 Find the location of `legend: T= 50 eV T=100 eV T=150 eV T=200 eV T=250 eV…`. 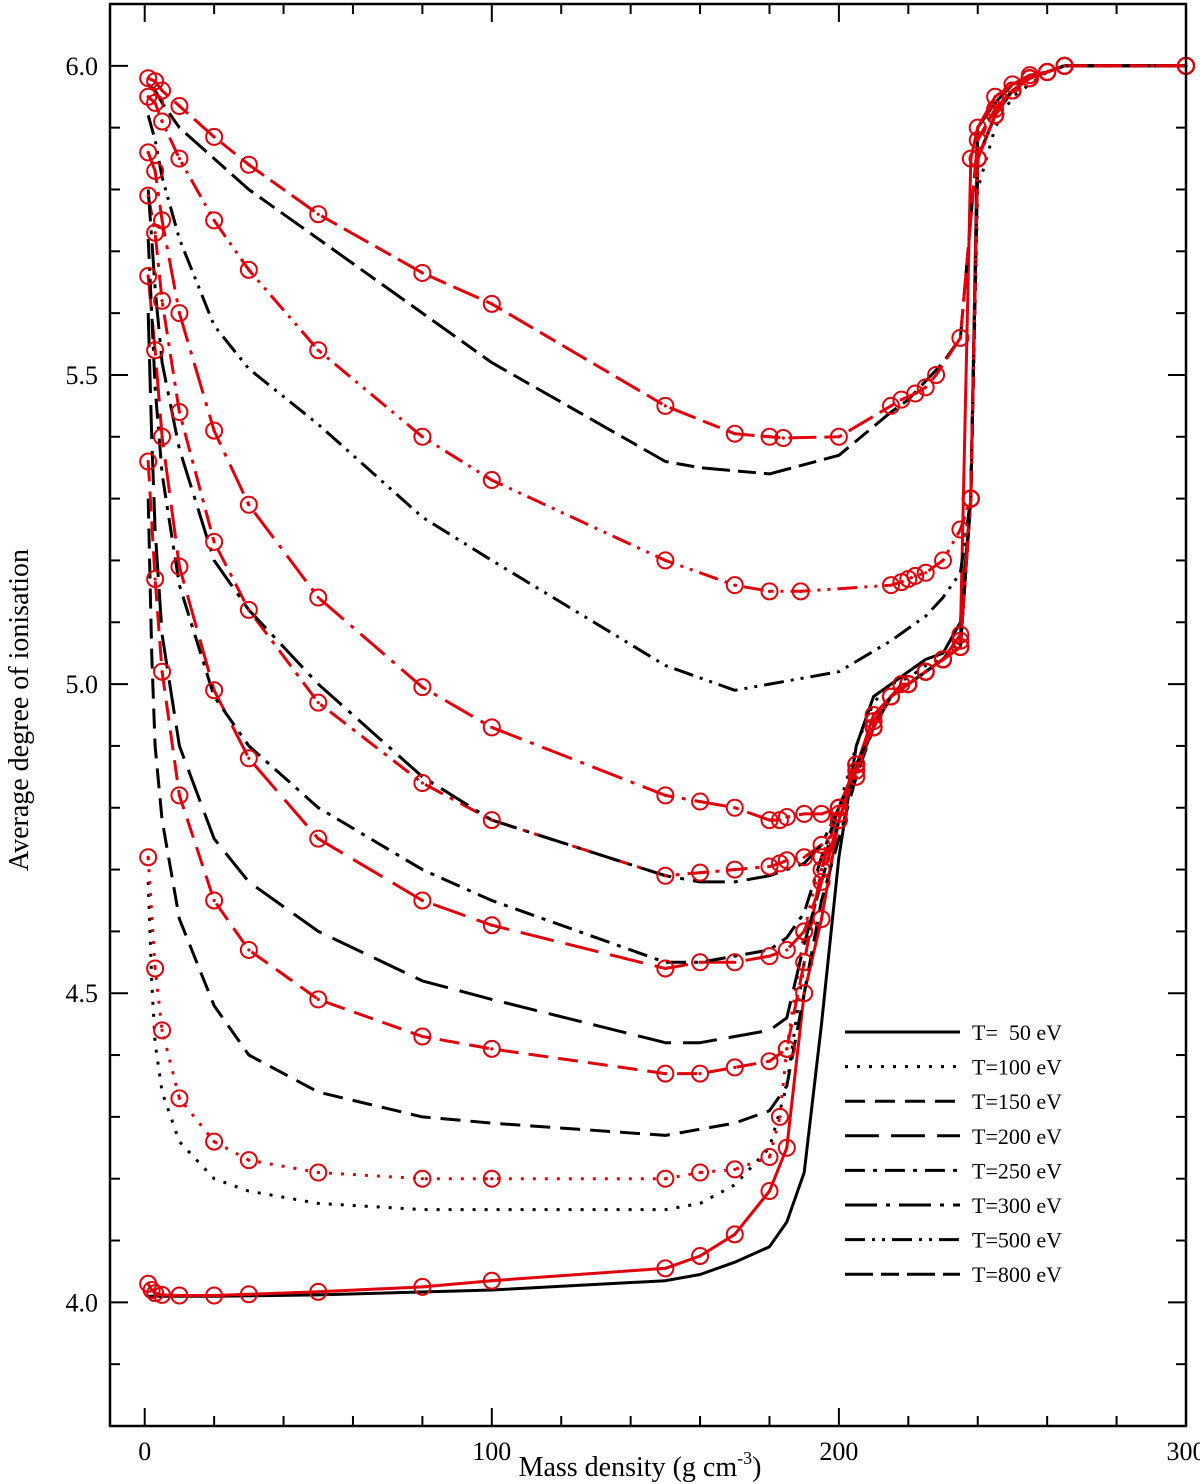

legend: T= 50 eV T=100 eV T=150 eV T=200 eV T=250 eV… is located at coordinates (953, 1153).